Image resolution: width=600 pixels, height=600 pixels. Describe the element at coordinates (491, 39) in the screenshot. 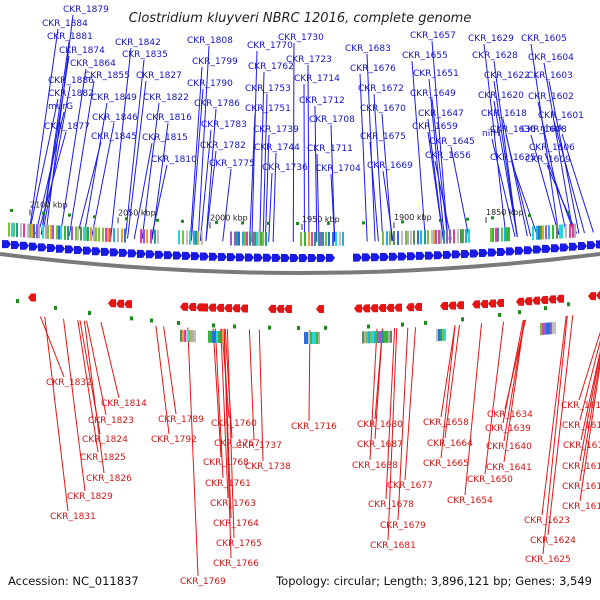

I see `forward-gene-label: CKR_1629` at that location.